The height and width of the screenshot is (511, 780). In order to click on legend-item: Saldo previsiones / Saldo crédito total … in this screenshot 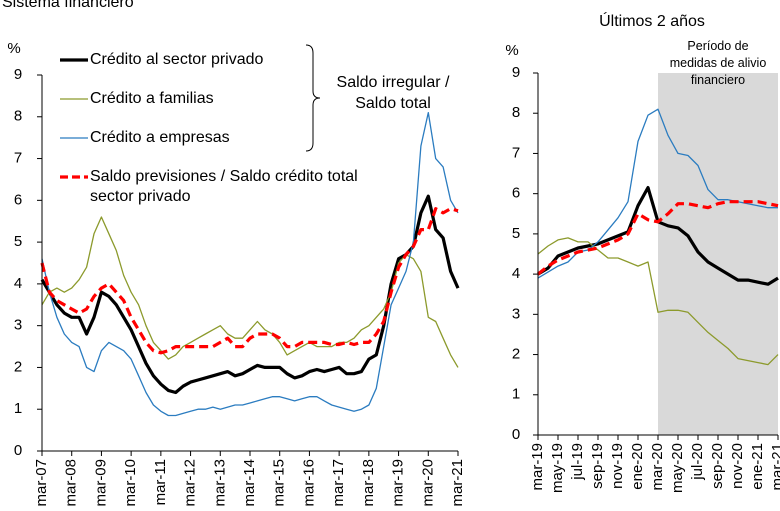, I will do `click(216, 187)`.